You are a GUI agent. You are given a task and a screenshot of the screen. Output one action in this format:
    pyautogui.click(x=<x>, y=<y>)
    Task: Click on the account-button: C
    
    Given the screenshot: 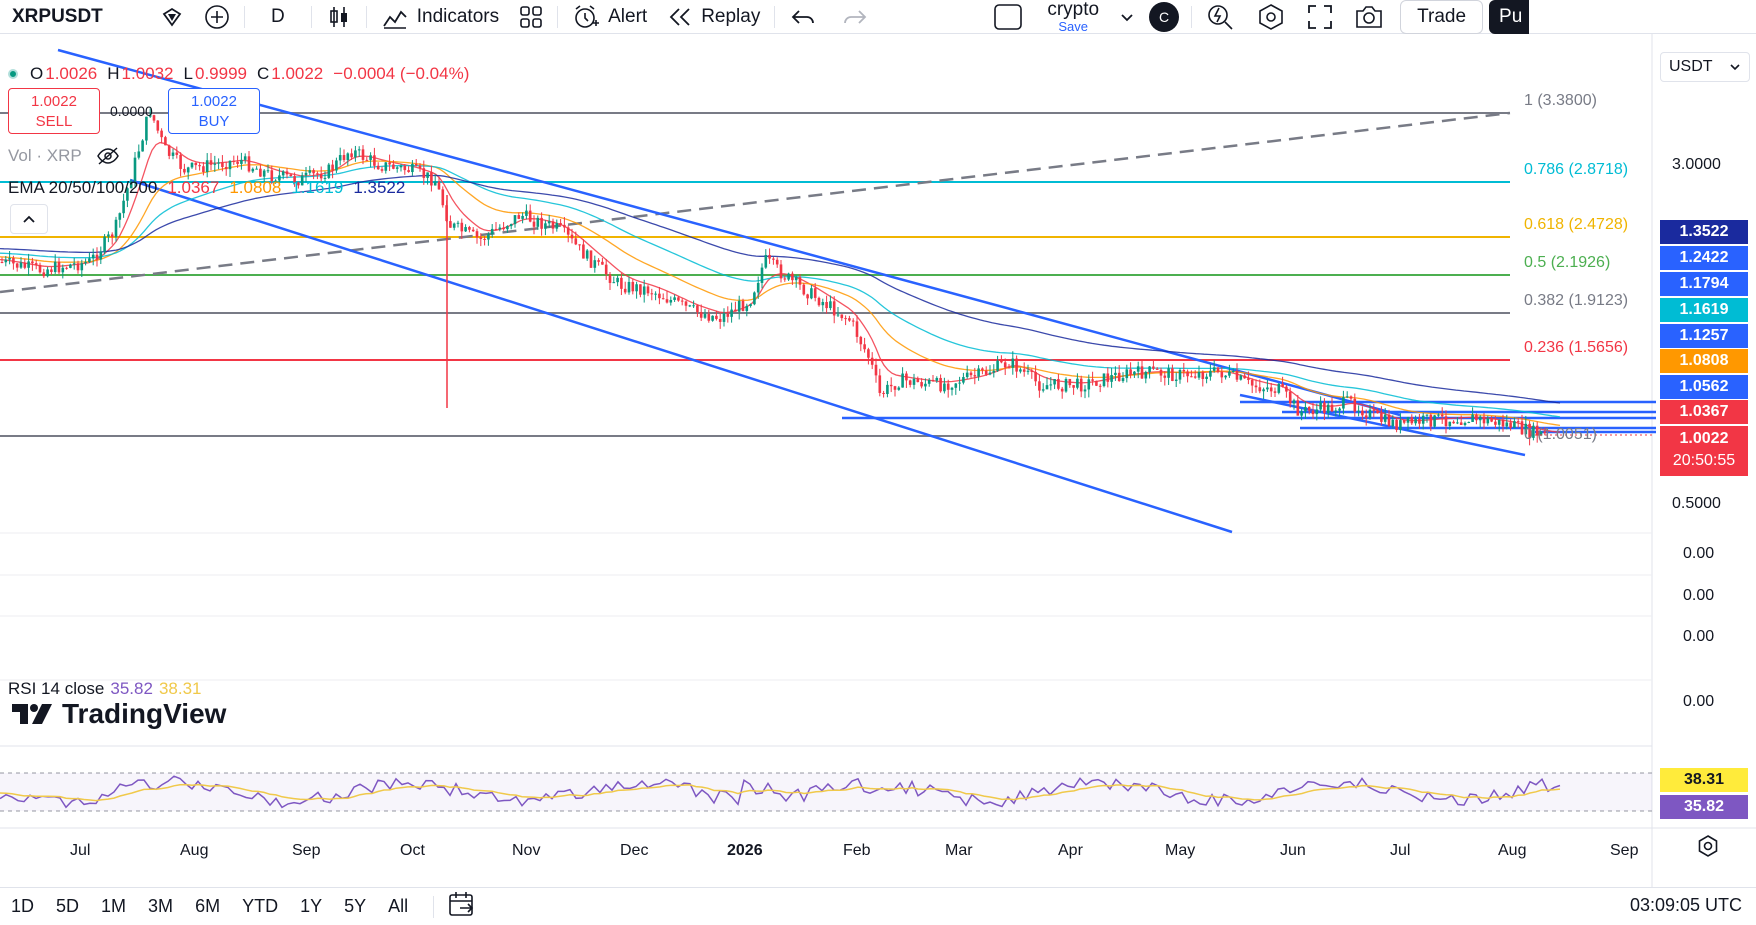 What is the action you would take?
    pyautogui.click(x=1164, y=17)
    